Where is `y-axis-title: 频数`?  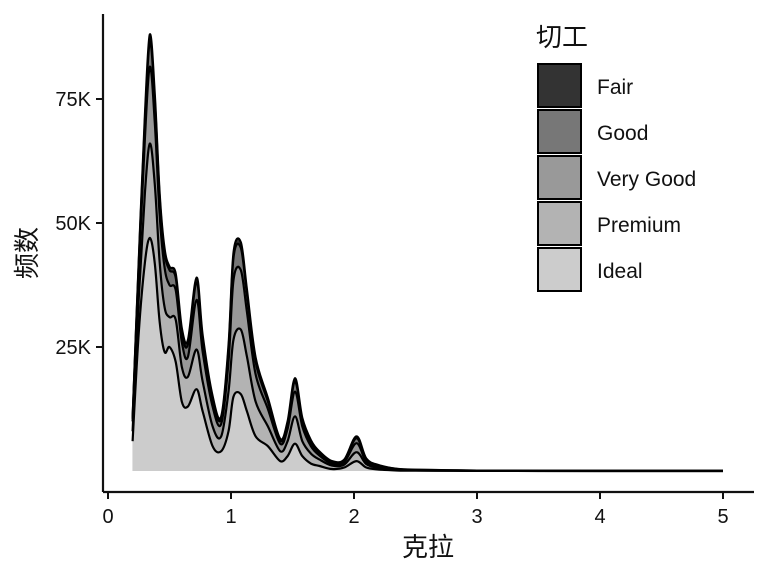 y-axis-title: 频数 is located at coordinates (28, 253).